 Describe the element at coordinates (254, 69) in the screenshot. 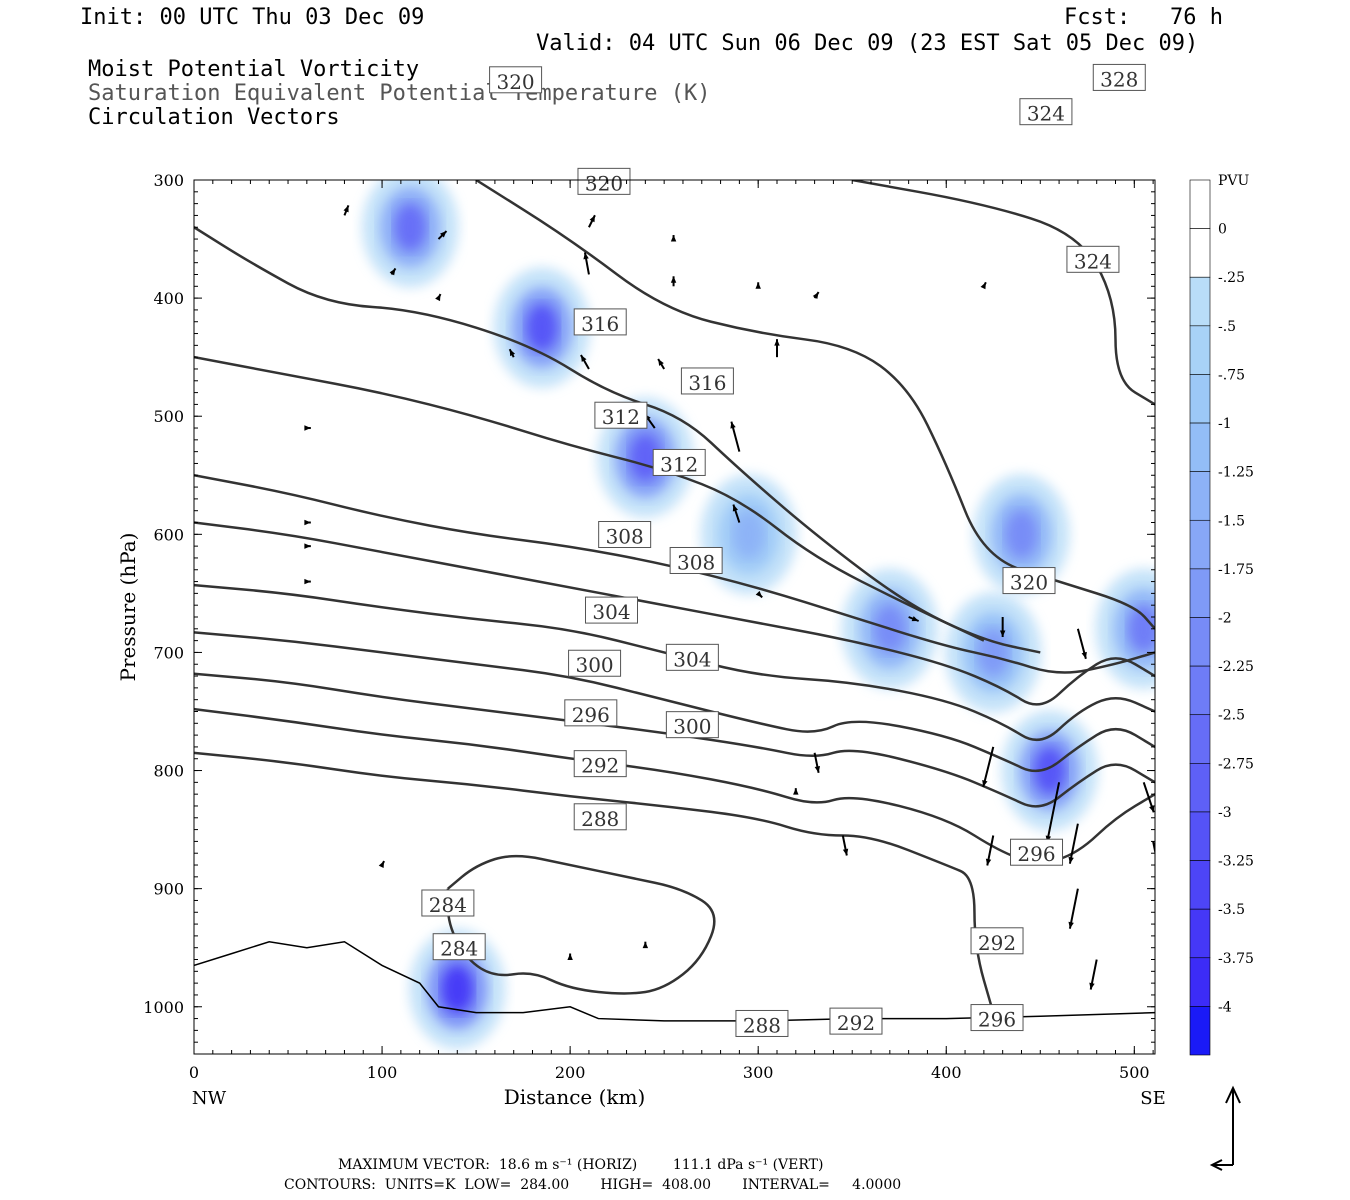

I see `field-title-pv: Moist Potential Vorticity` at that location.